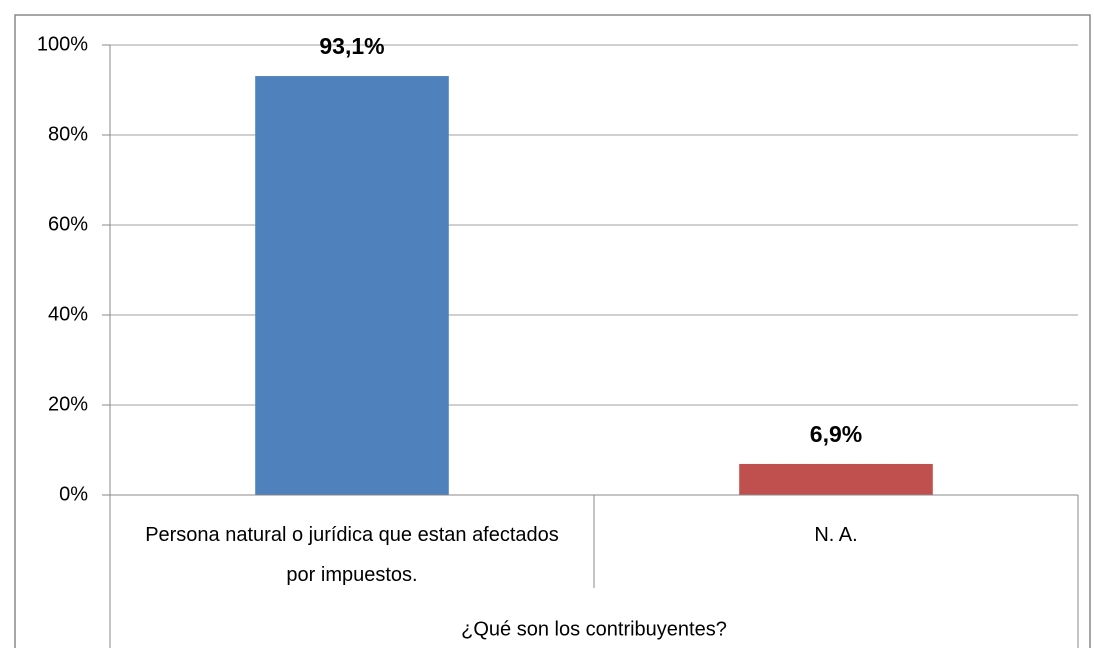  What do you see at coordinates (68, 314) in the screenshot?
I see `y-tick-label: 40%` at bounding box center [68, 314].